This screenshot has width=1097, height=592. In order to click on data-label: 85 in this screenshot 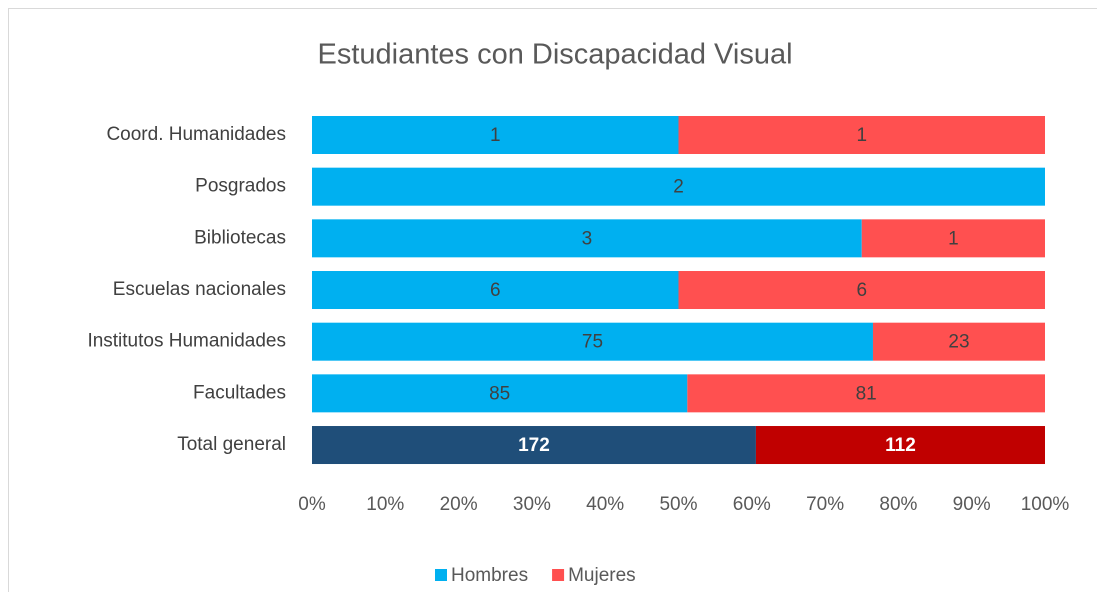, I will do `click(499, 393)`.